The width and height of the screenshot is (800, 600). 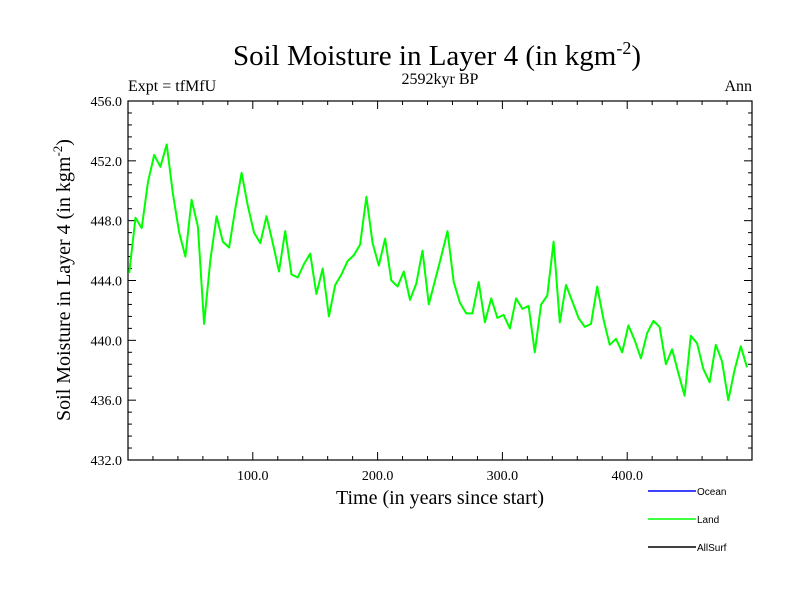 What do you see at coordinates (107, 401) in the screenshot?
I see `y-tick-label: 436.0` at bounding box center [107, 401].